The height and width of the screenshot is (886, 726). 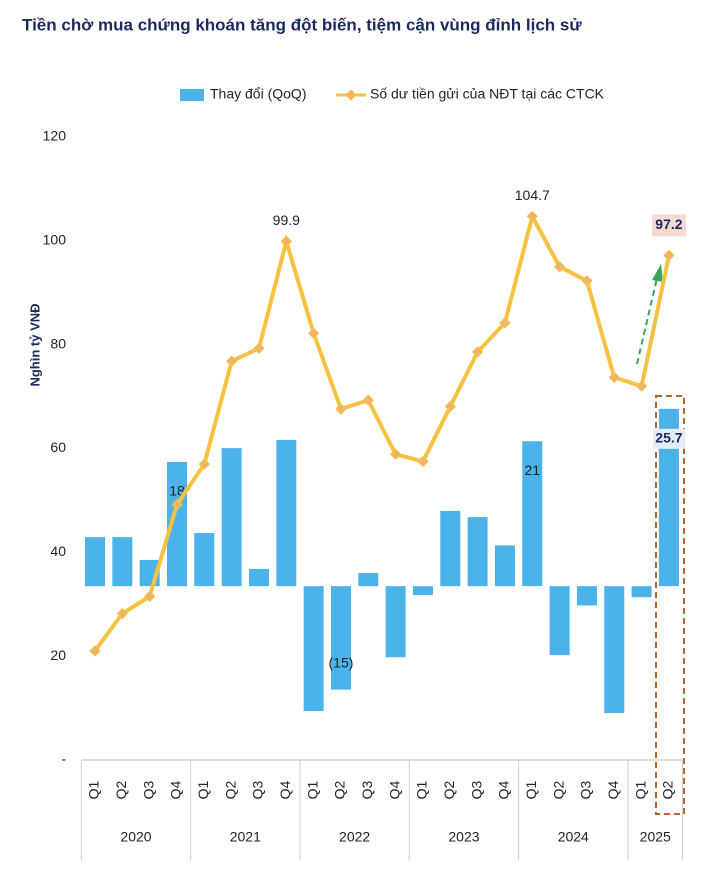 I want to click on line-value-label: 99.9, so click(x=286, y=220).